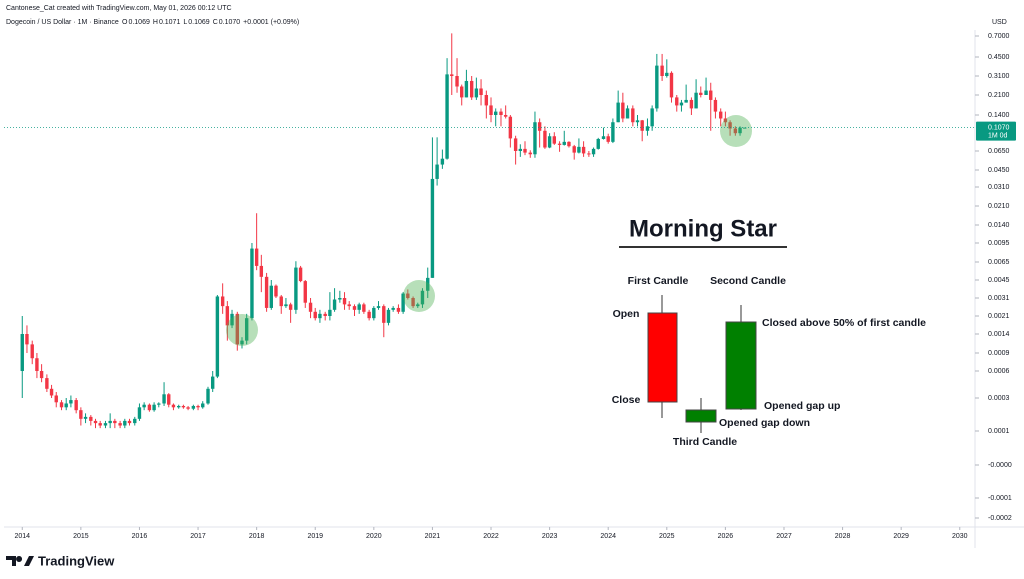 This screenshot has width=1024, height=579. Describe the element at coordinates (550, 536) in the screenshot. I see `x-tick-label: 2023` at that location.